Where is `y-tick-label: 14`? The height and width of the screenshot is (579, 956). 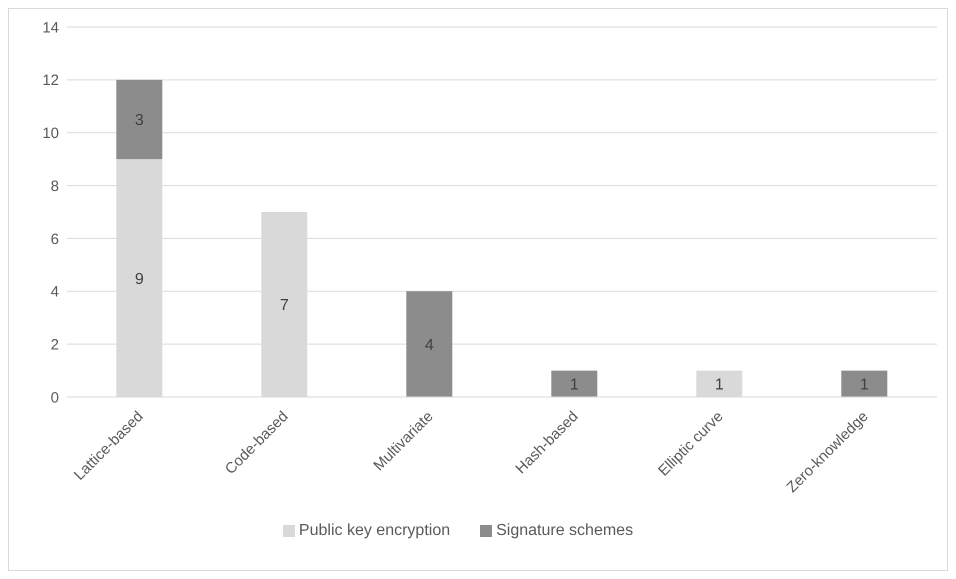
y-tick-label: 14 is located at coordinates (50, 27).